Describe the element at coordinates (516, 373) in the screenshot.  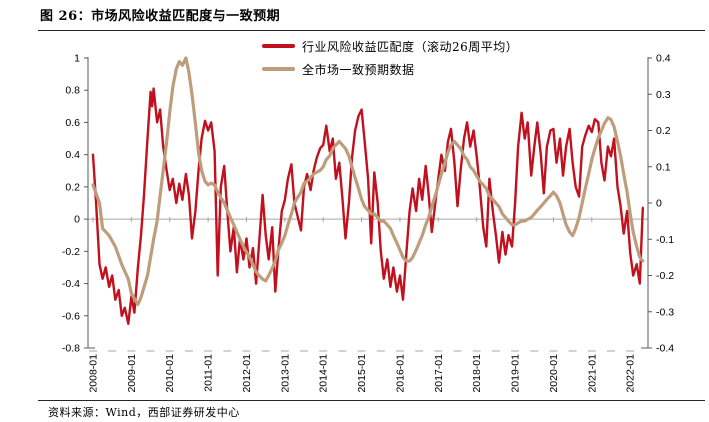
I see `x-axis-tick-label: 2019-01` at that location.